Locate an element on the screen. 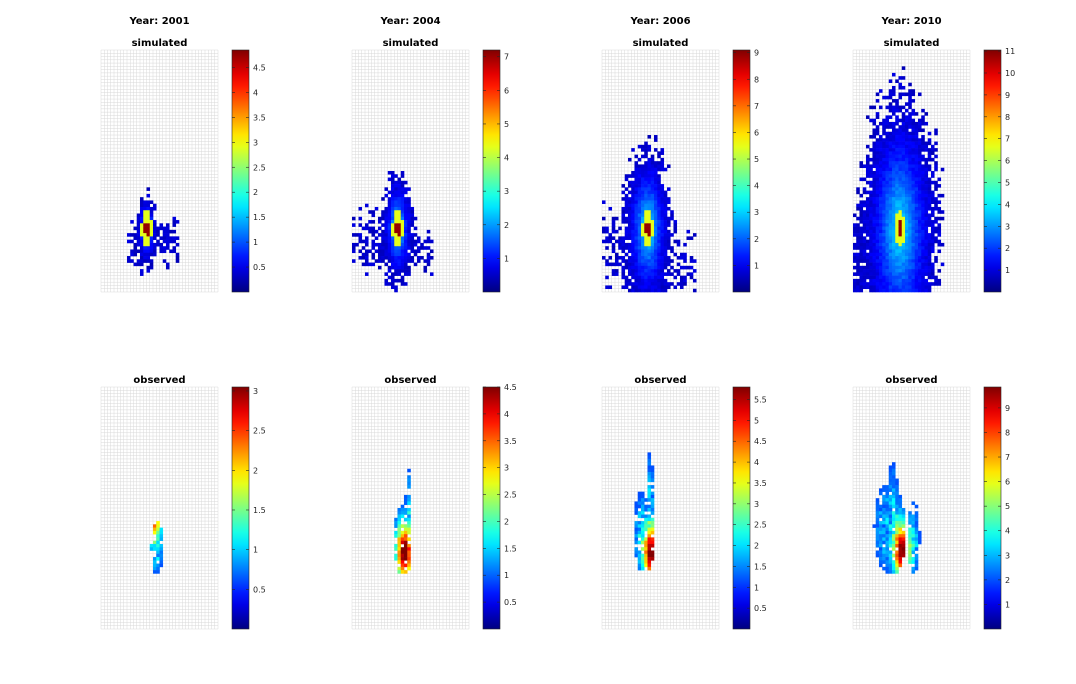 This screenshot has height=684, width=1076. simulated-heatmap-2004 is located at coordinates (410, 171).